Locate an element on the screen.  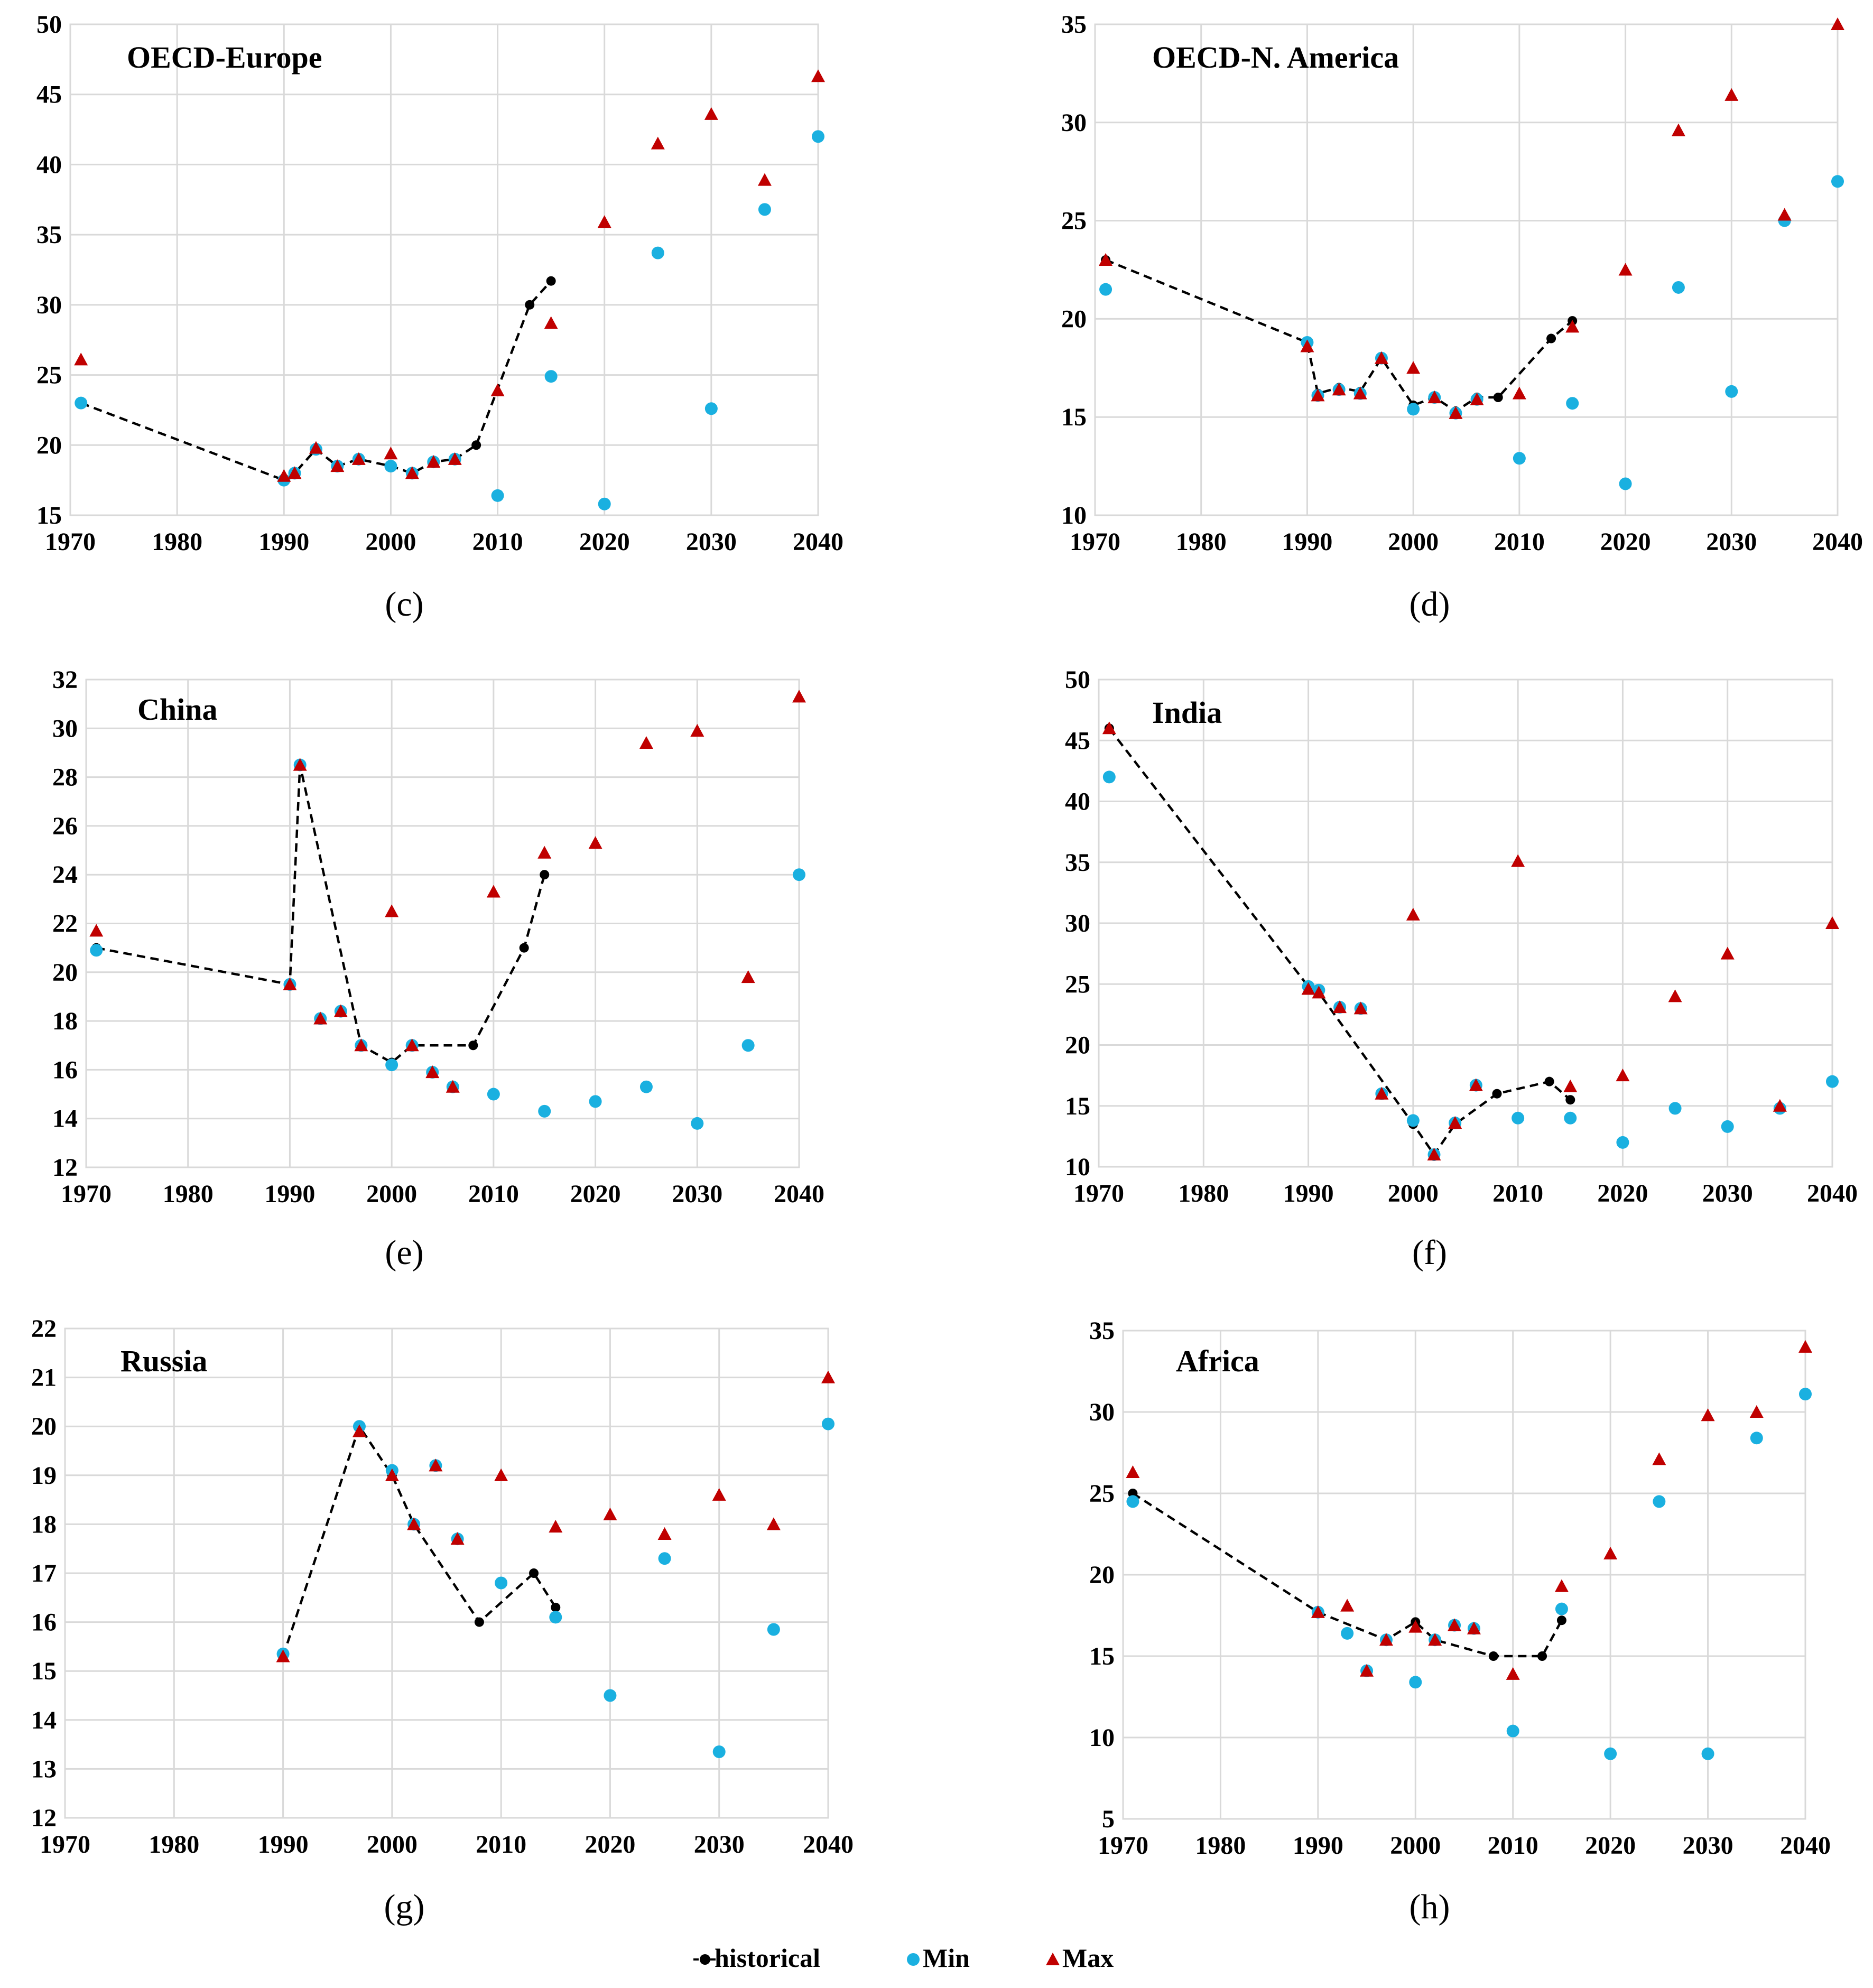
panel-title: China is located at coordinates (177, 709).